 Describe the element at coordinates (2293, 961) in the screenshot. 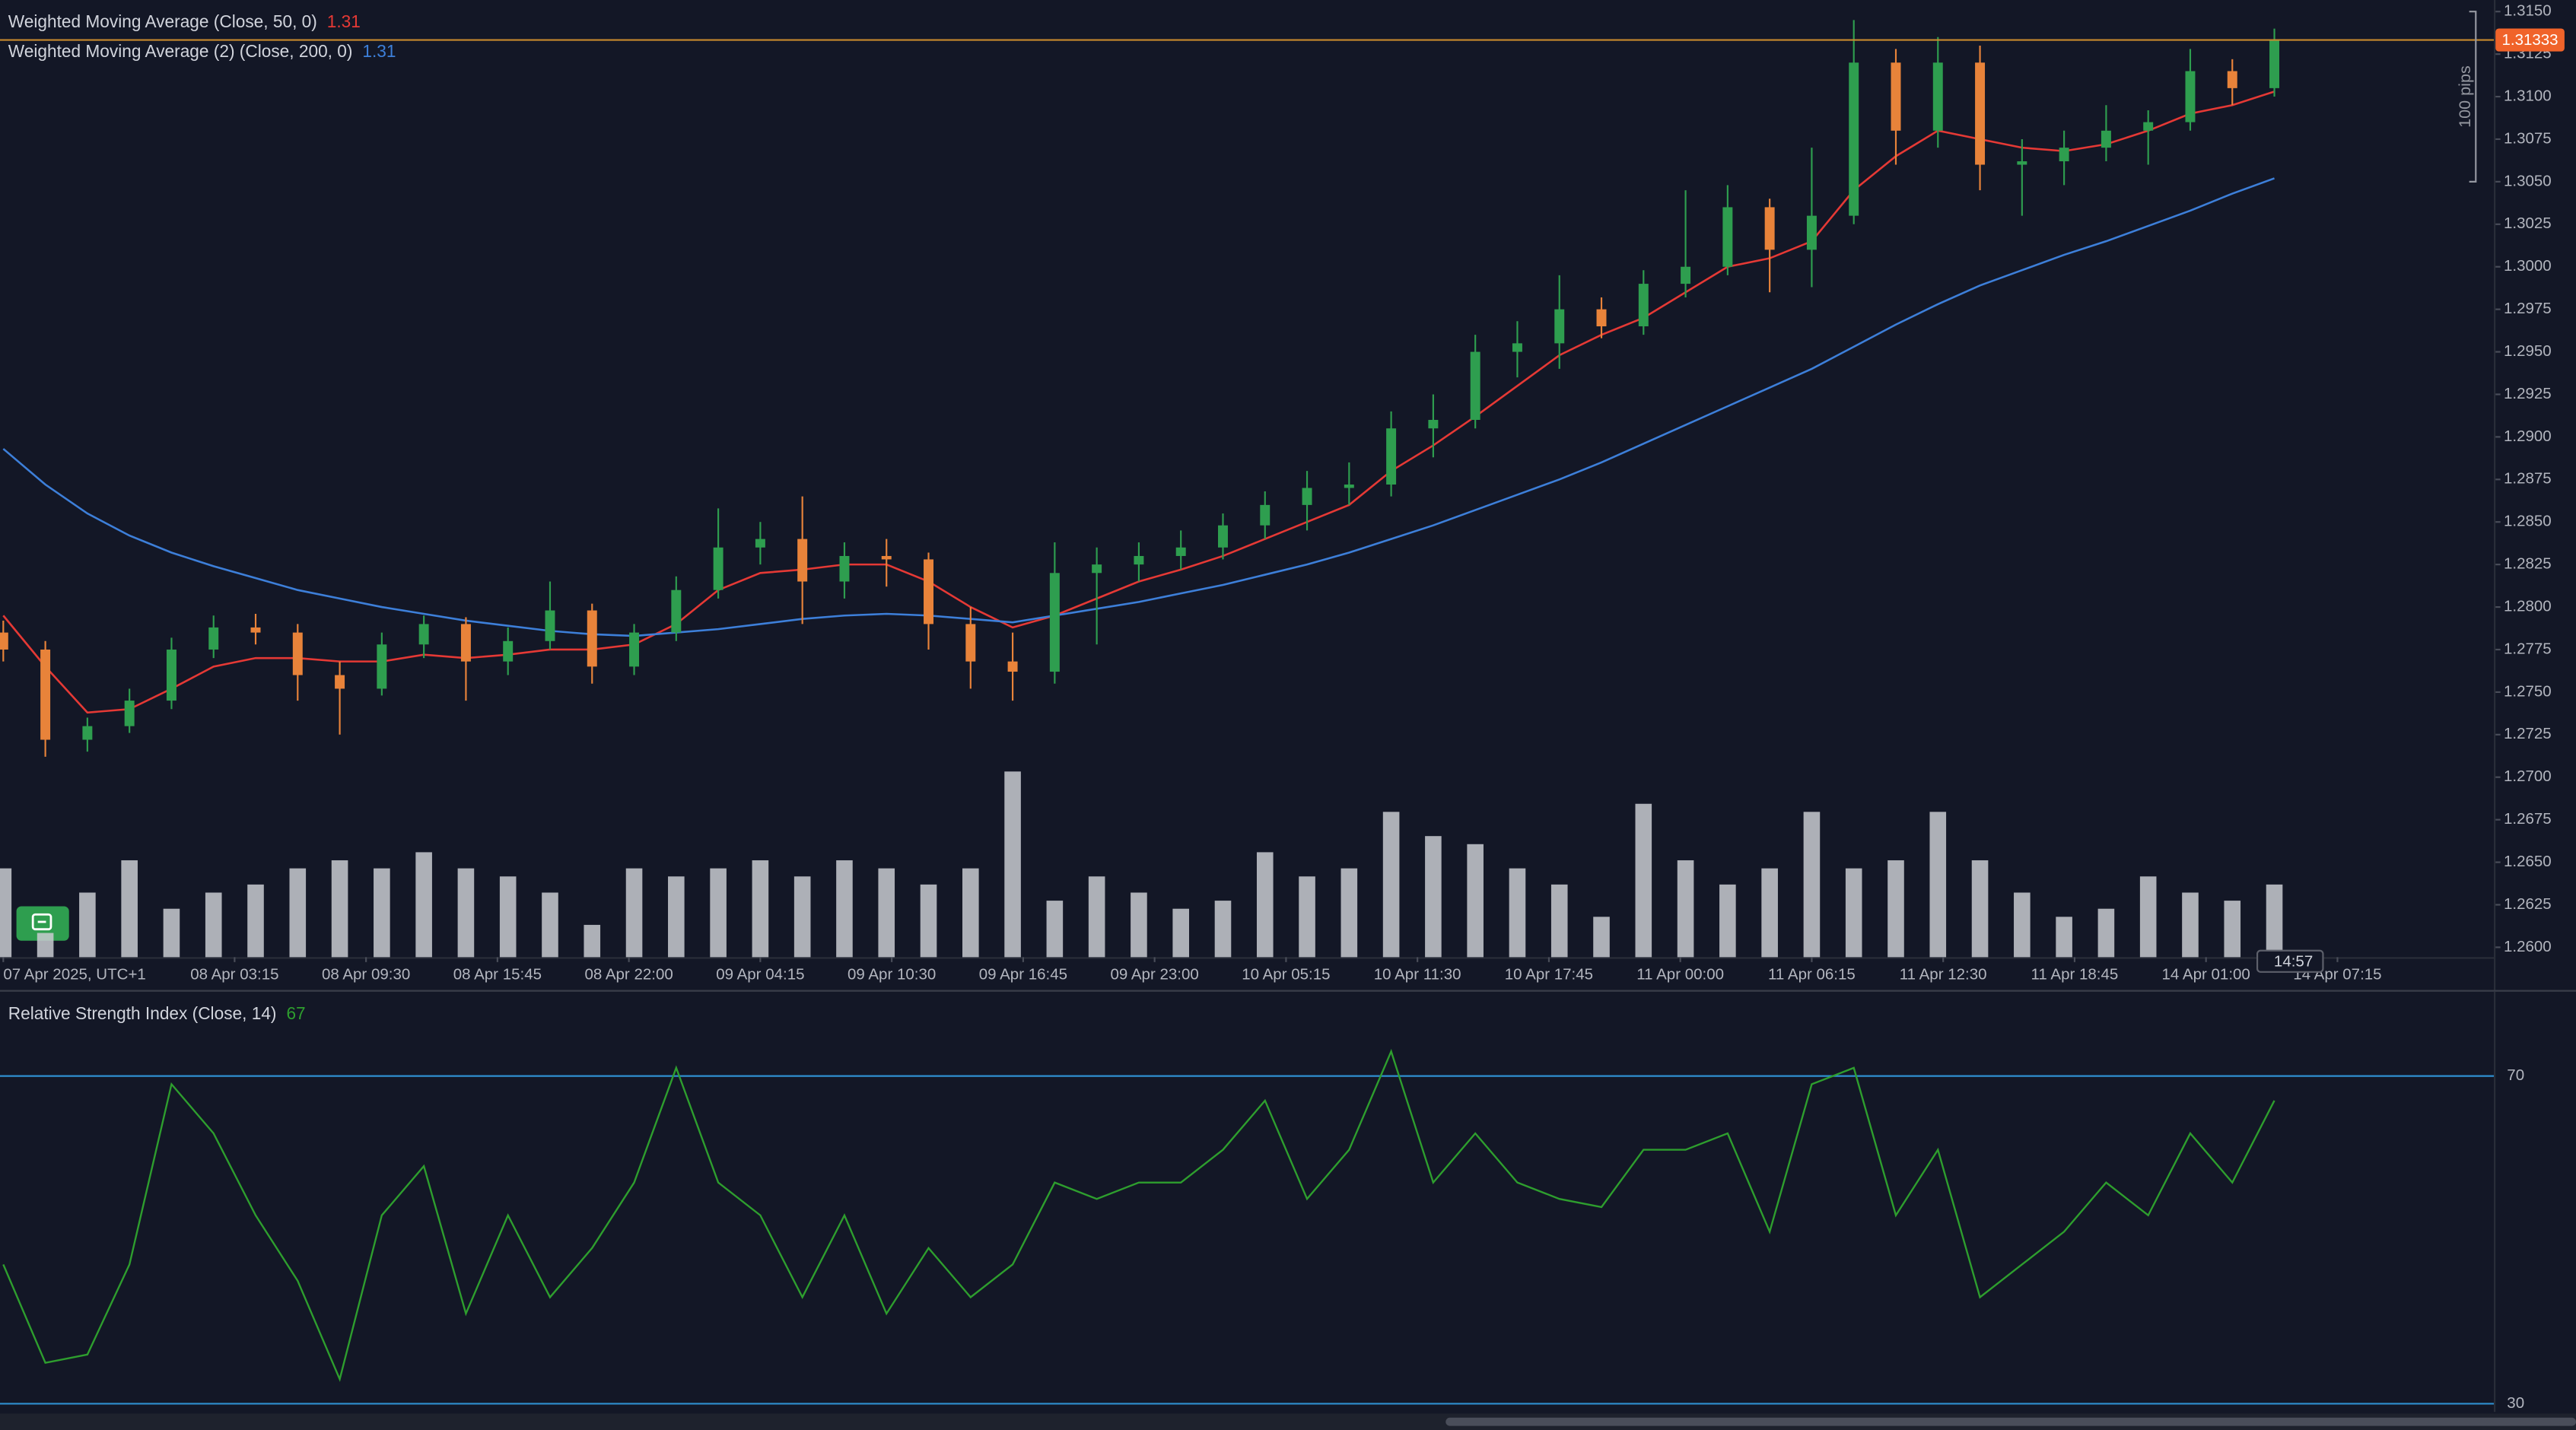

I see `countdown: 14:57` at that location.